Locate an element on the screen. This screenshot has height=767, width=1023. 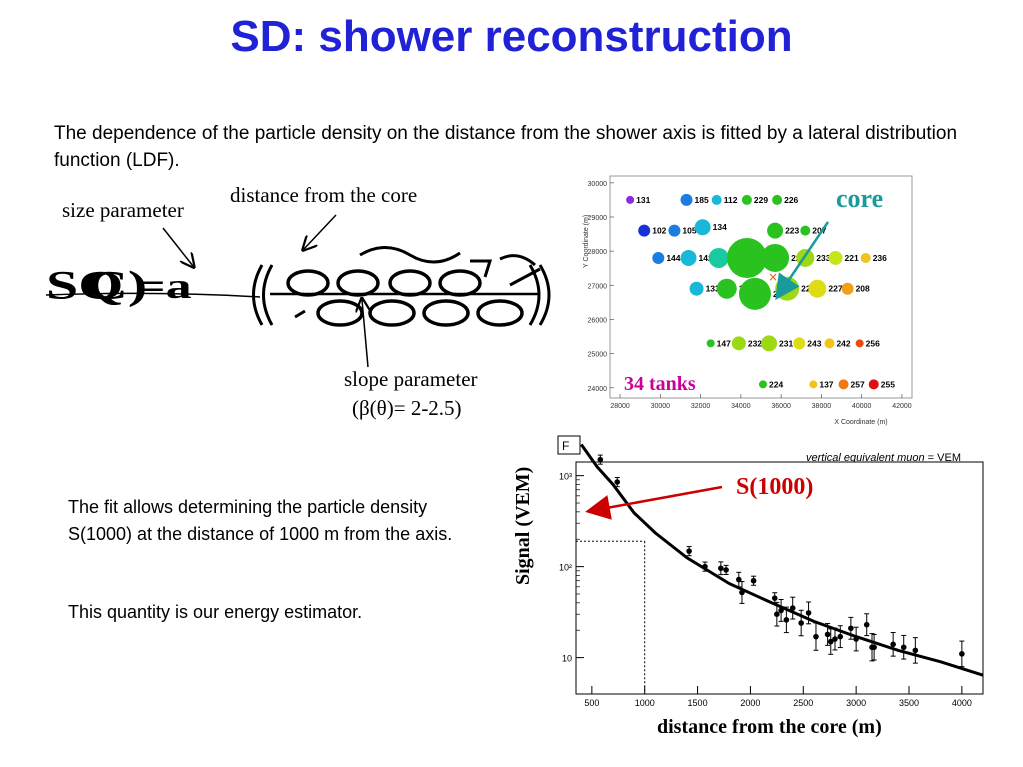
map-ytick-label: 25000 is located at coordinates (598, 355).